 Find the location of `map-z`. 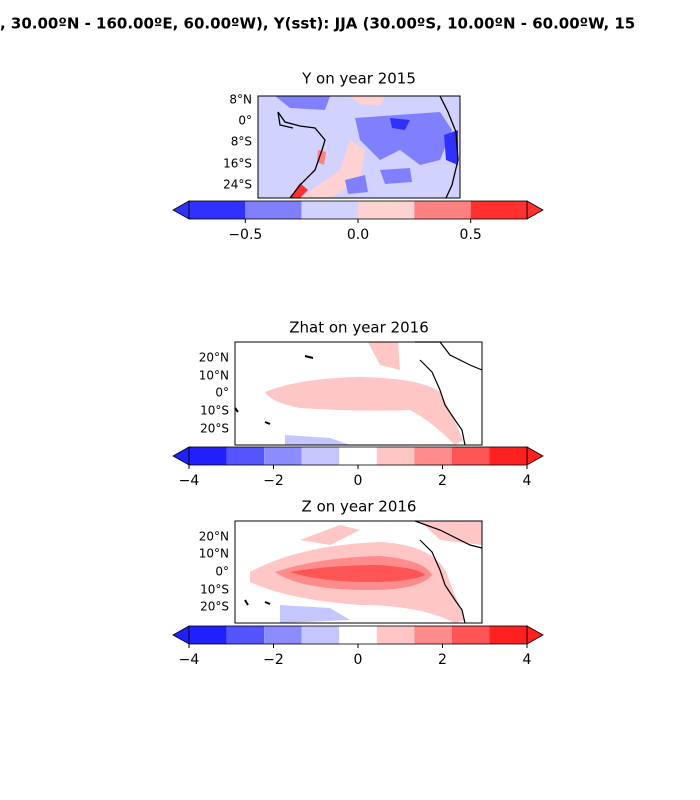

map-z is located at coordinates (358, 572).